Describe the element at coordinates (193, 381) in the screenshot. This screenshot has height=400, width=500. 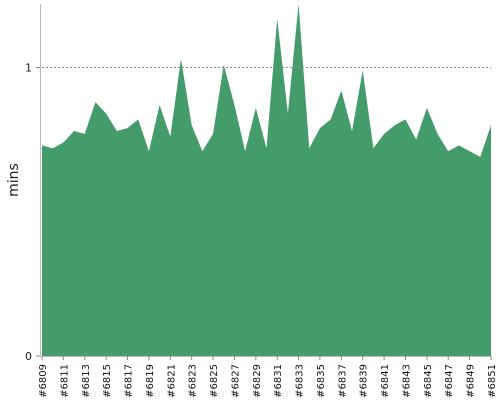
I see `x-tick-label: #6823` at that location.